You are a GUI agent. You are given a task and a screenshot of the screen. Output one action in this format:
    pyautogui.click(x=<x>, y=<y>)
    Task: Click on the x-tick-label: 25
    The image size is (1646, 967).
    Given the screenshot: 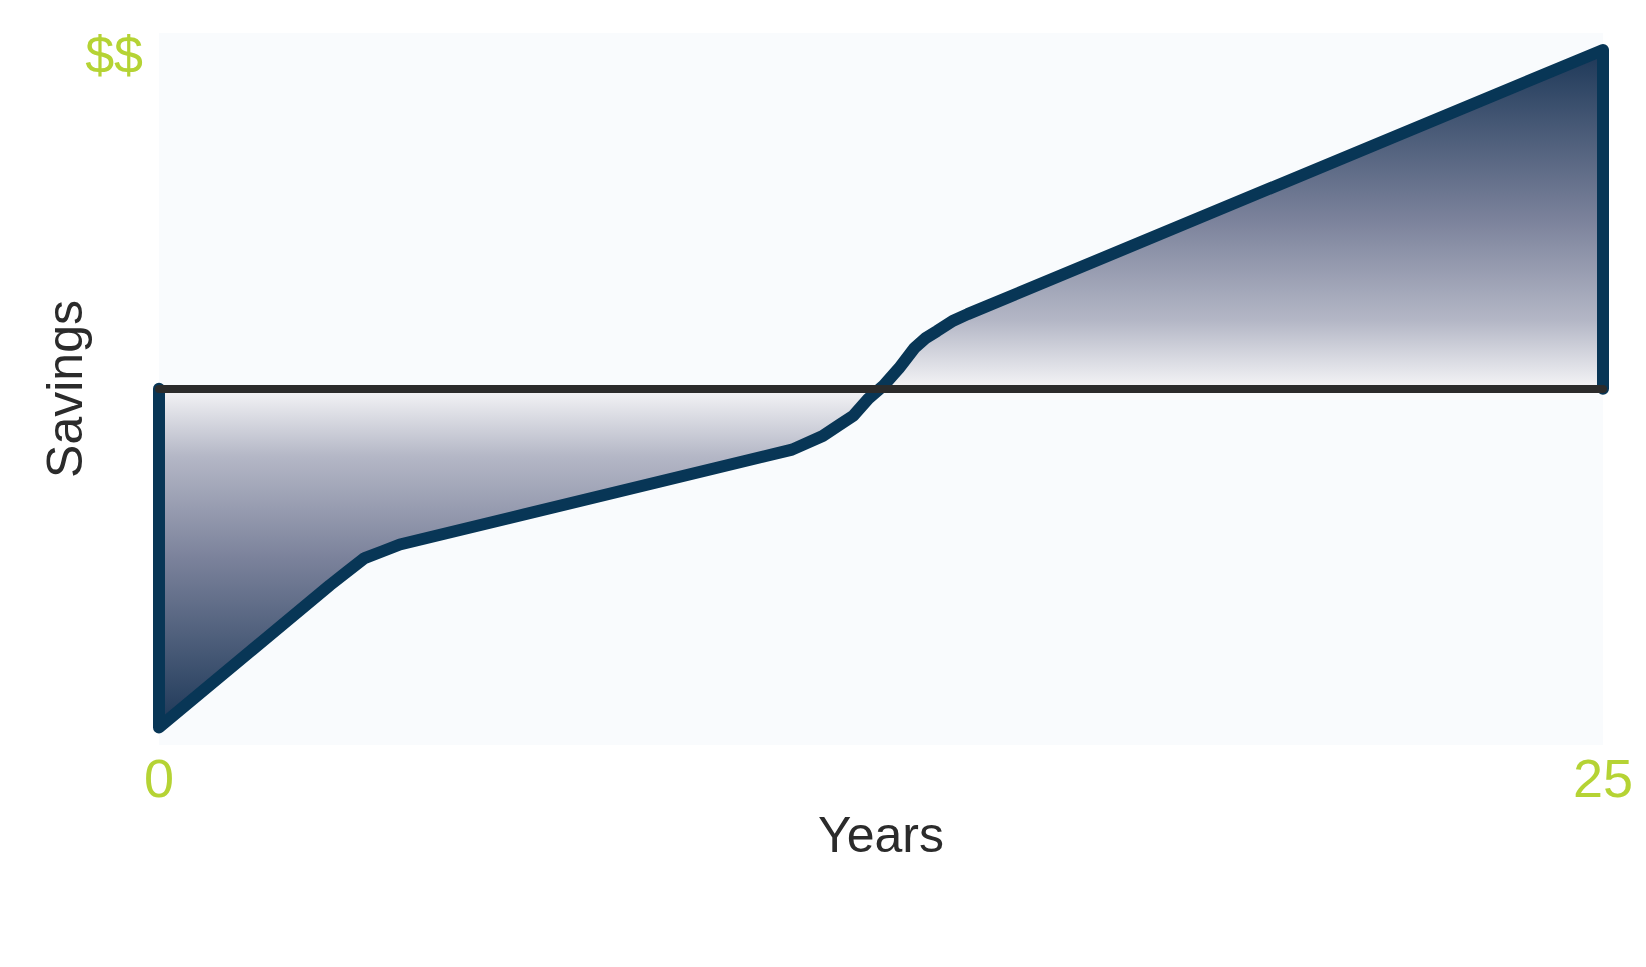 What is the action you would take?
    pyautogui.click(x=1603, y=778)
    